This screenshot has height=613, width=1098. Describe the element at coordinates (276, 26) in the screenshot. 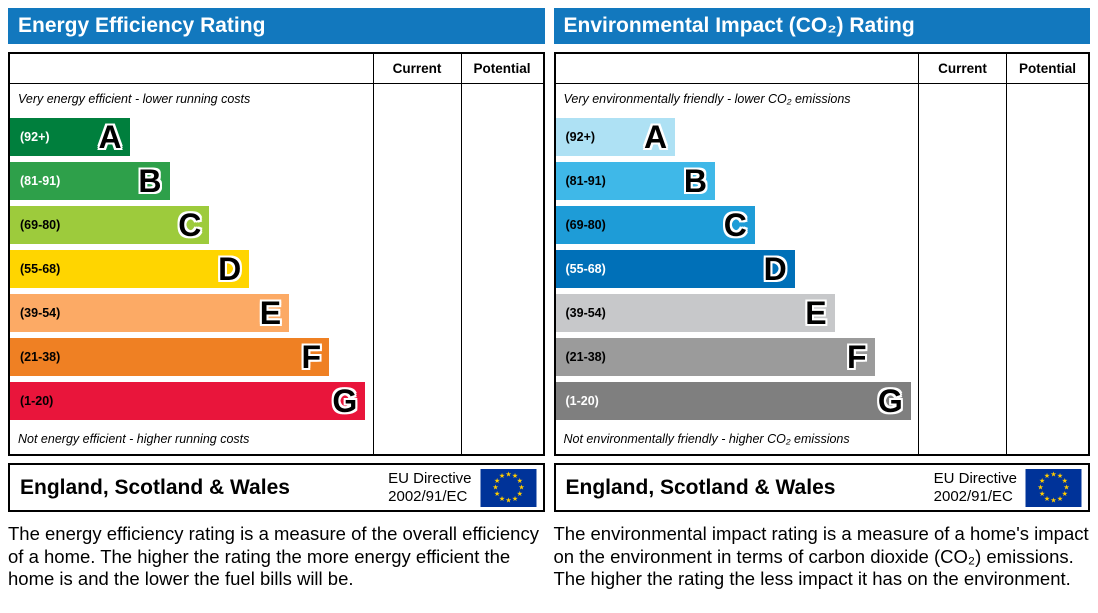

I see `panel-title: Energy Efficiency Rating` at that location.